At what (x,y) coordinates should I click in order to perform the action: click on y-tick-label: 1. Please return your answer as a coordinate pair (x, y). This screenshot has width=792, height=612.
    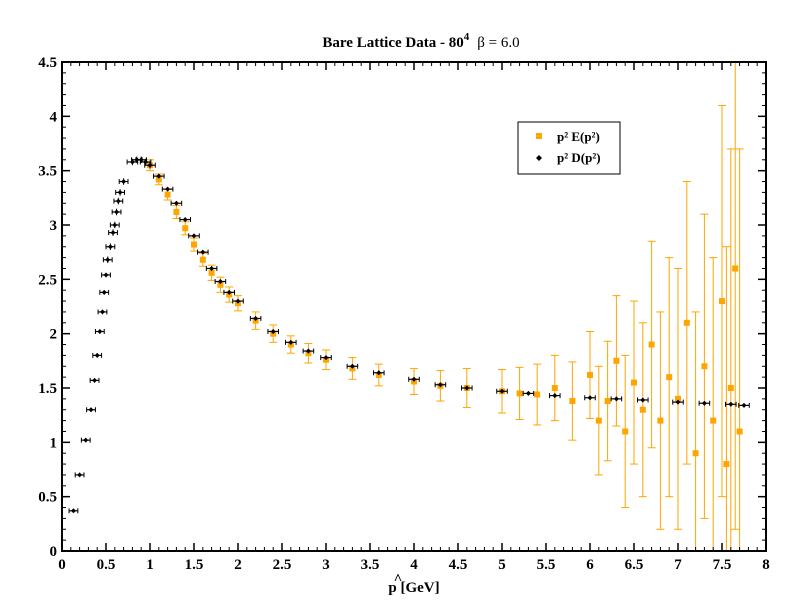
    Looking at the image, I should click on (54, 443).